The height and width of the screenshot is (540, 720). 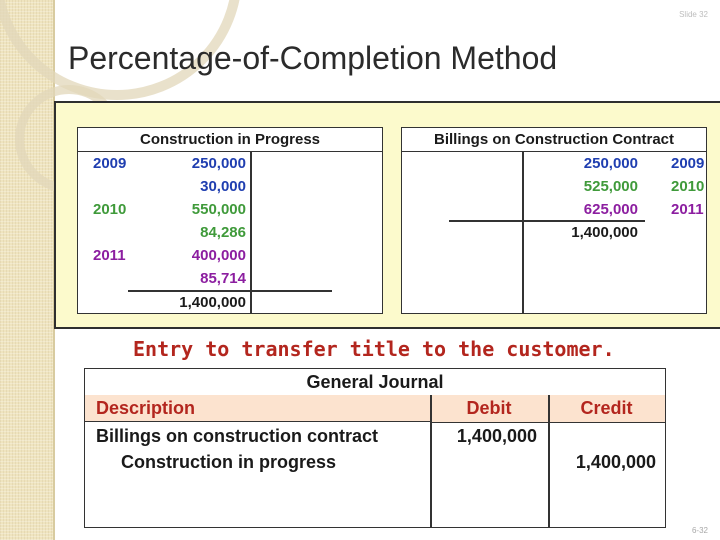 I want to click on cip-divider, so click(x=251, y=232).